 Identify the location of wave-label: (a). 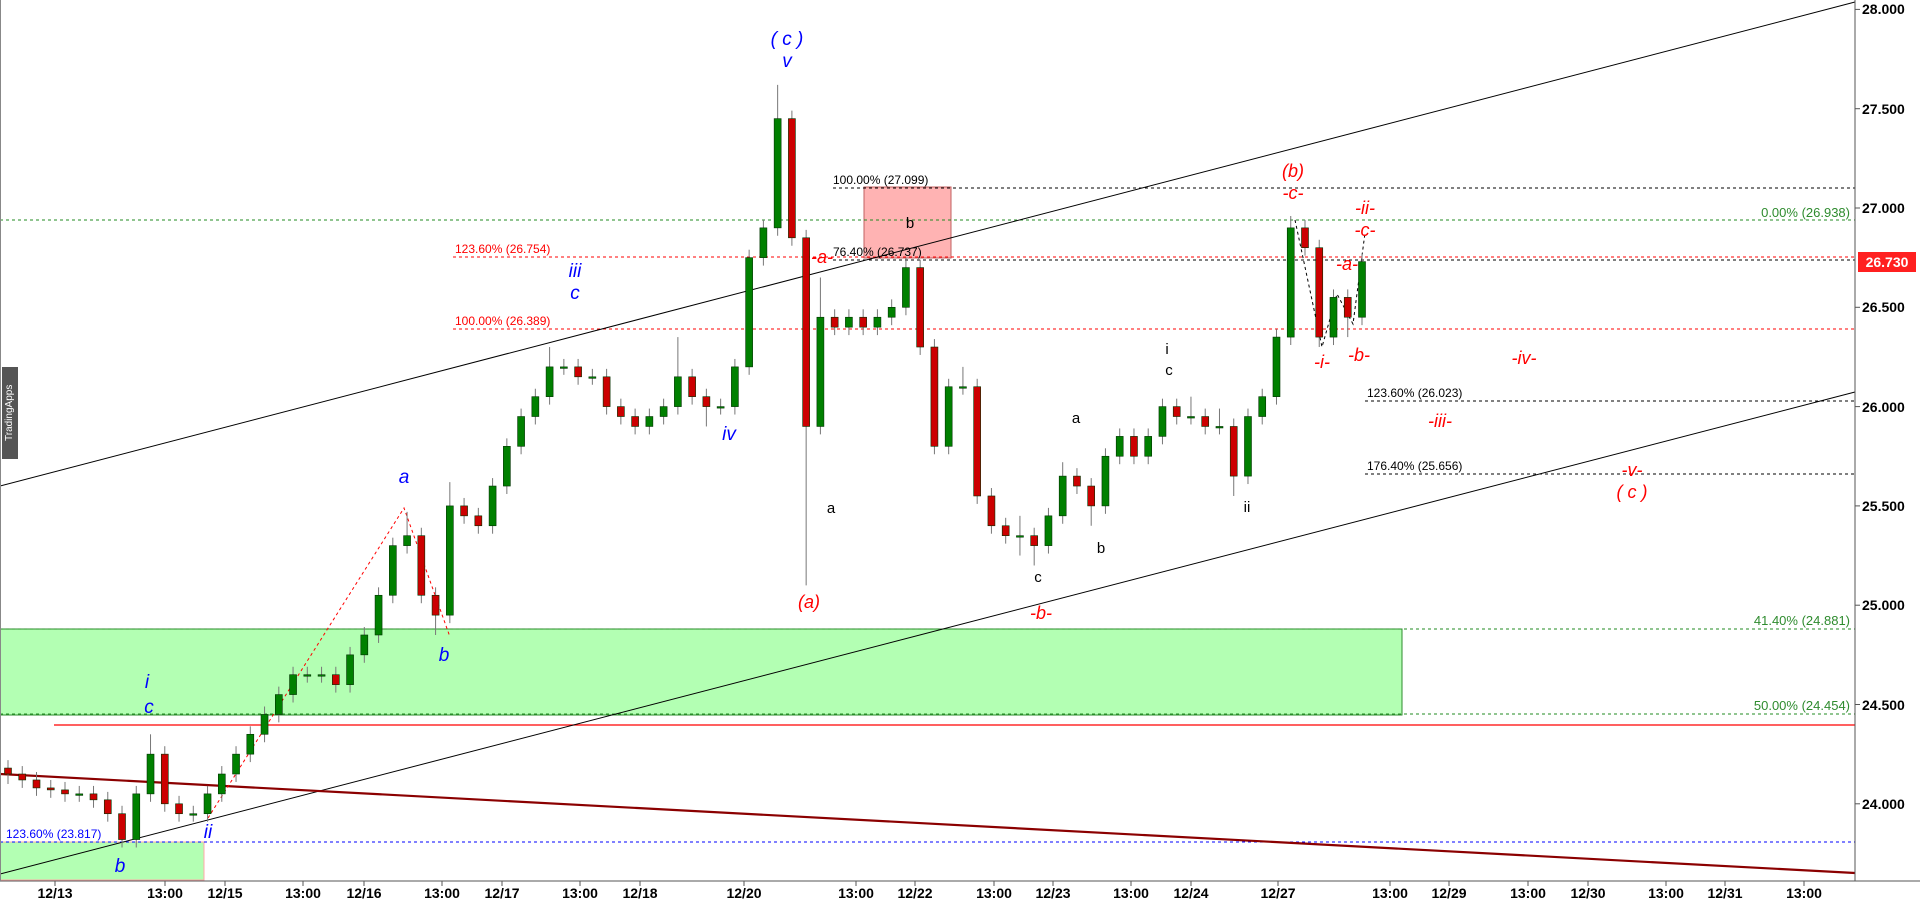
(809, 602).